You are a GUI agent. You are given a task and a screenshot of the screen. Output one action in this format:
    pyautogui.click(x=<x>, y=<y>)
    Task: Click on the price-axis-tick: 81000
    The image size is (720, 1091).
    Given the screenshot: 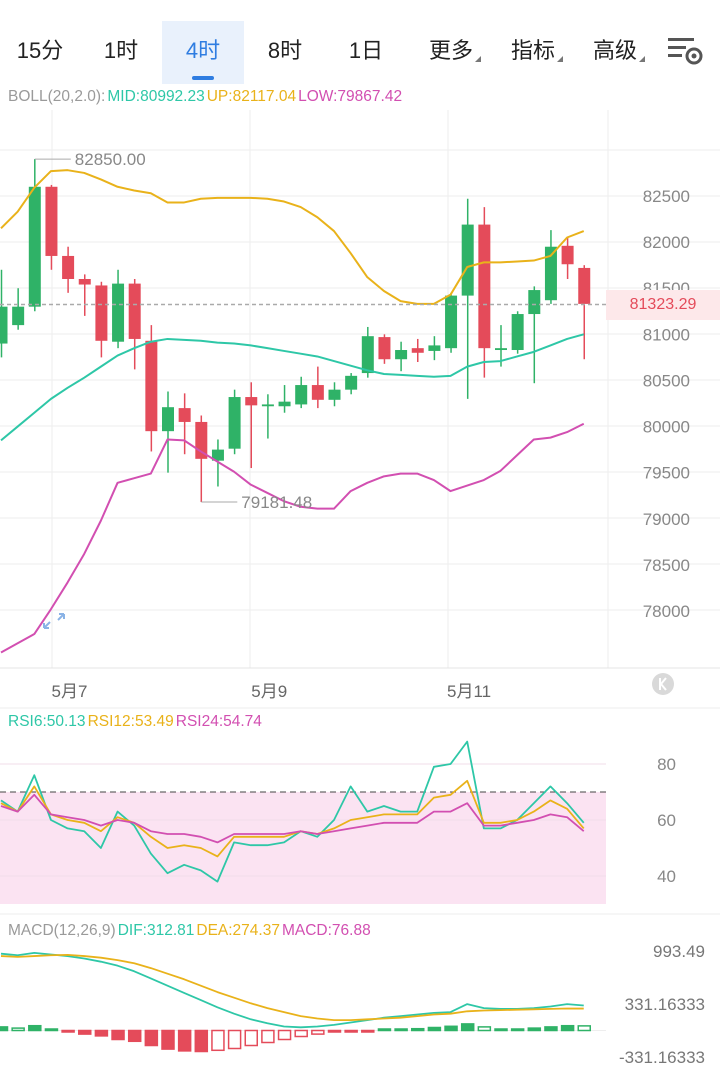 What is the action you would take?
    pyautogui.click(x=666, y=334)
    